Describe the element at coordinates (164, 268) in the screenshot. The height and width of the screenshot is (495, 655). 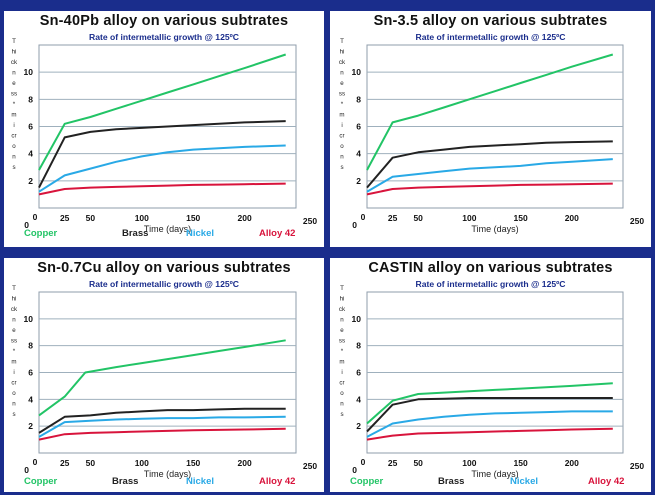
I see `chart-title: Sn-0.7Cu alloy on various subtrates` at that location.